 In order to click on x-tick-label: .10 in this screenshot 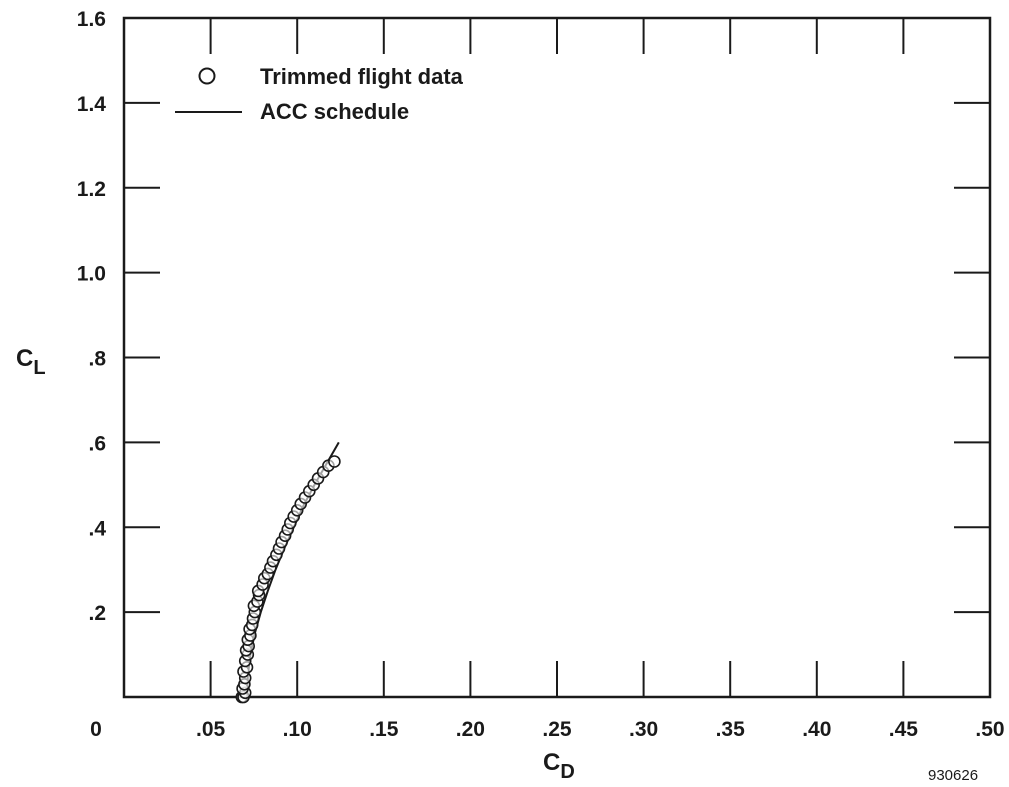, I will do `click(297, 729)`.